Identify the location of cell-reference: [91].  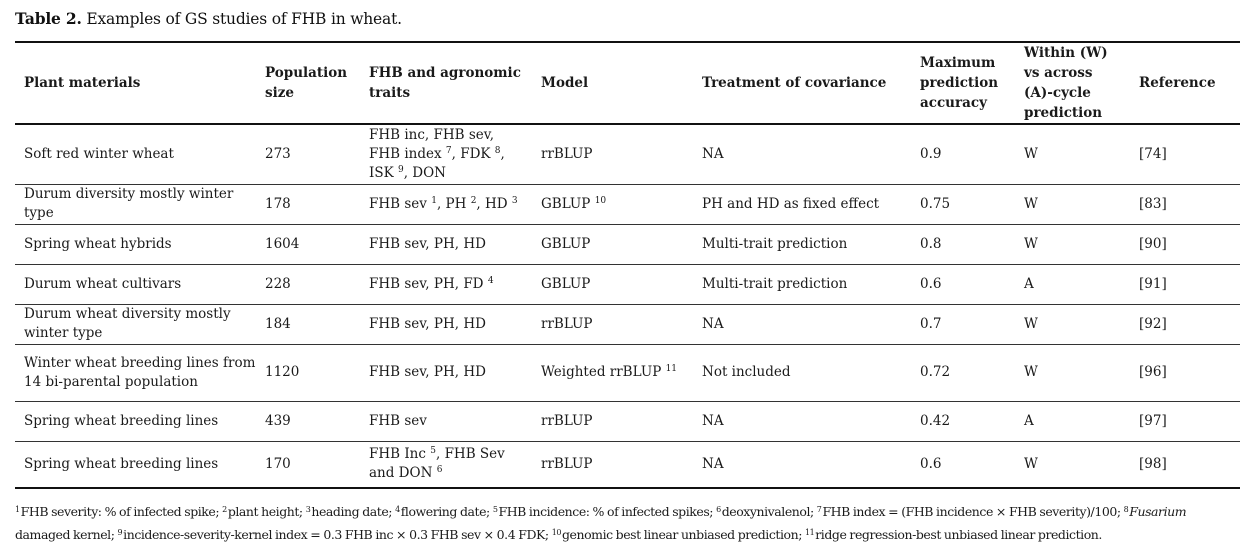
(1185, 284).